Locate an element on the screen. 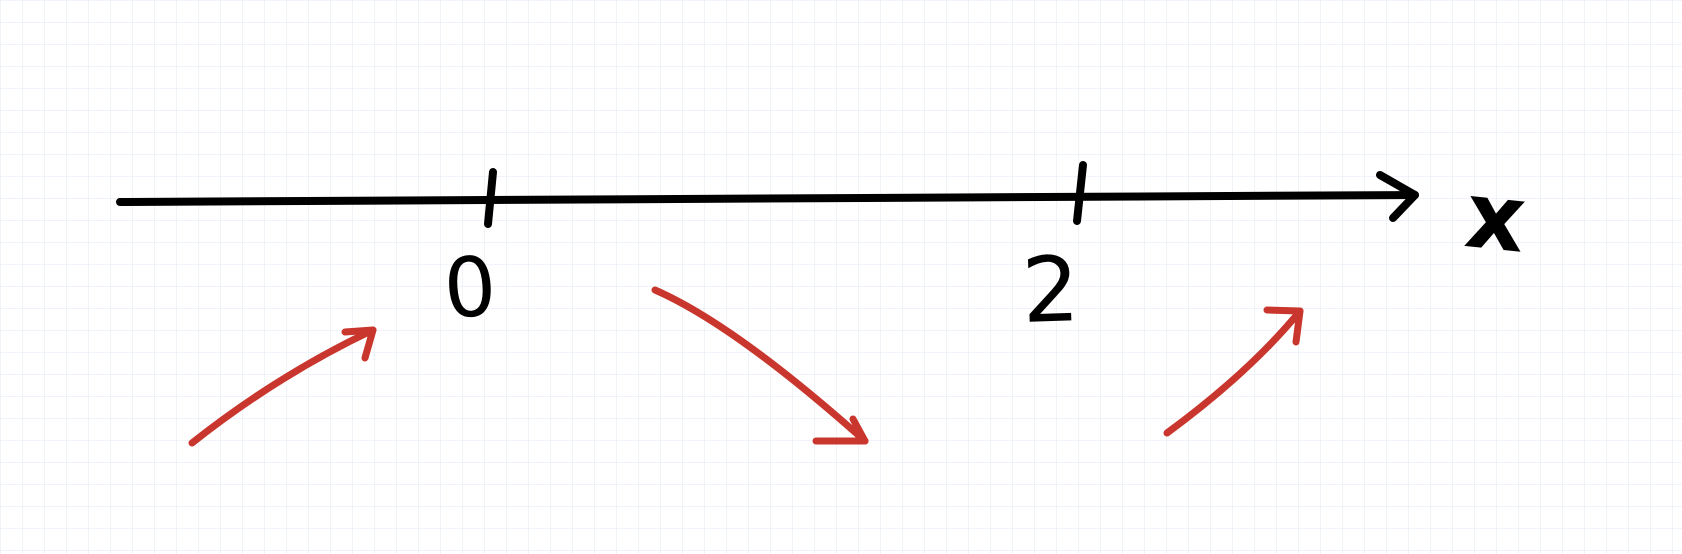 The width and height of the screenshot is (1682, 554). arrow-increasing-left is located at coordinates (282, 386).